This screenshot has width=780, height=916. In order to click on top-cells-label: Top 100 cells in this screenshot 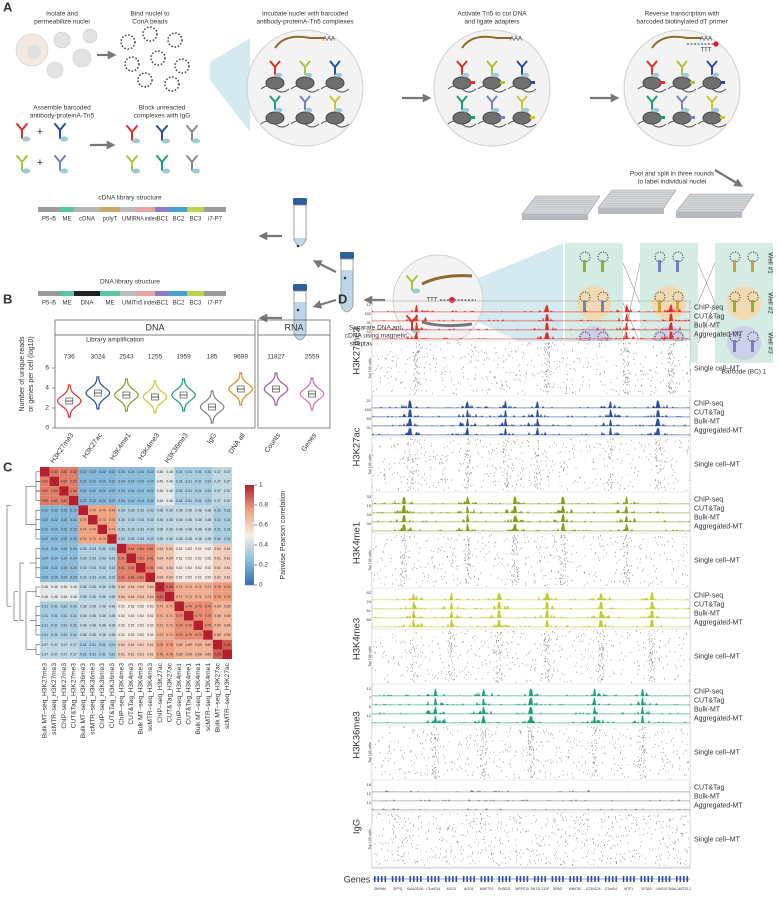, I will do `click(370, 368)`.